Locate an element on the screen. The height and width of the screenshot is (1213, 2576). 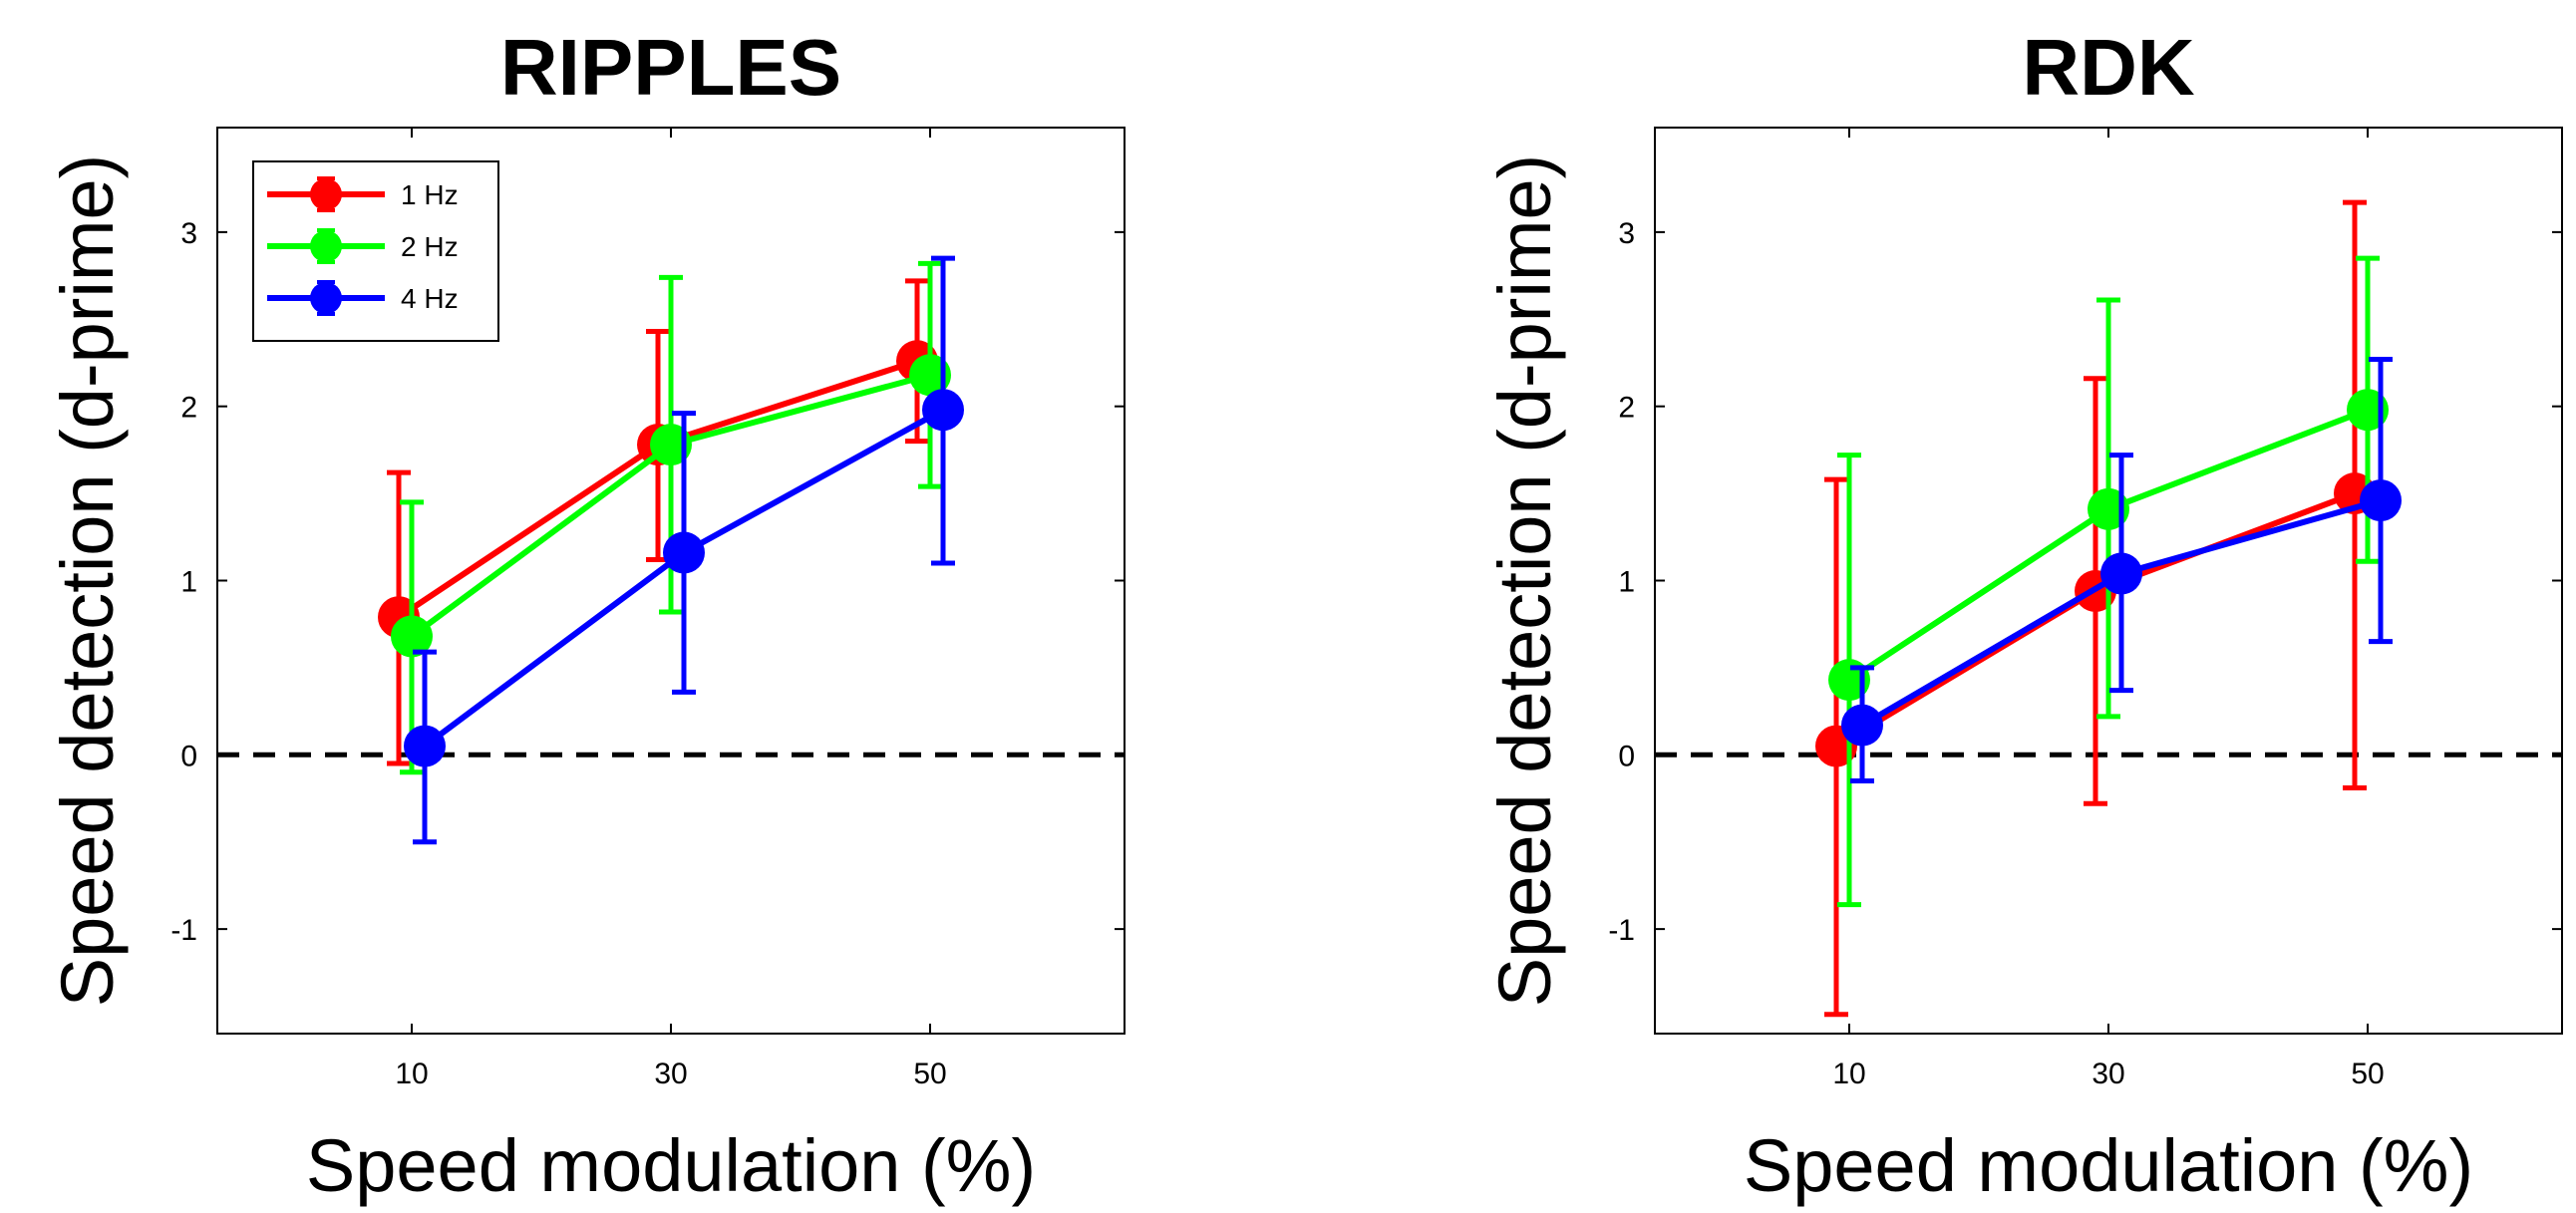
legend-label: 1 Hz is located at coordinates (430, 195).